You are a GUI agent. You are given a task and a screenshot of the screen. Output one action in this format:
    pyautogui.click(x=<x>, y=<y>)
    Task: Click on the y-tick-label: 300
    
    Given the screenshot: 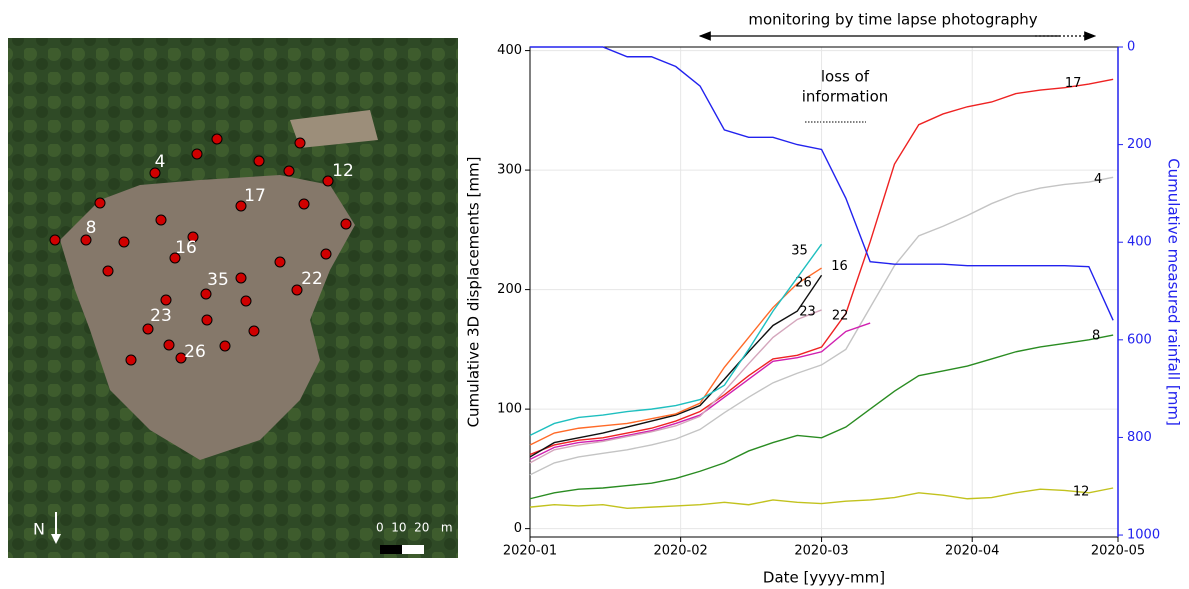 What is the action you would take?
    pyautogui.click(x=509, y=170)
    